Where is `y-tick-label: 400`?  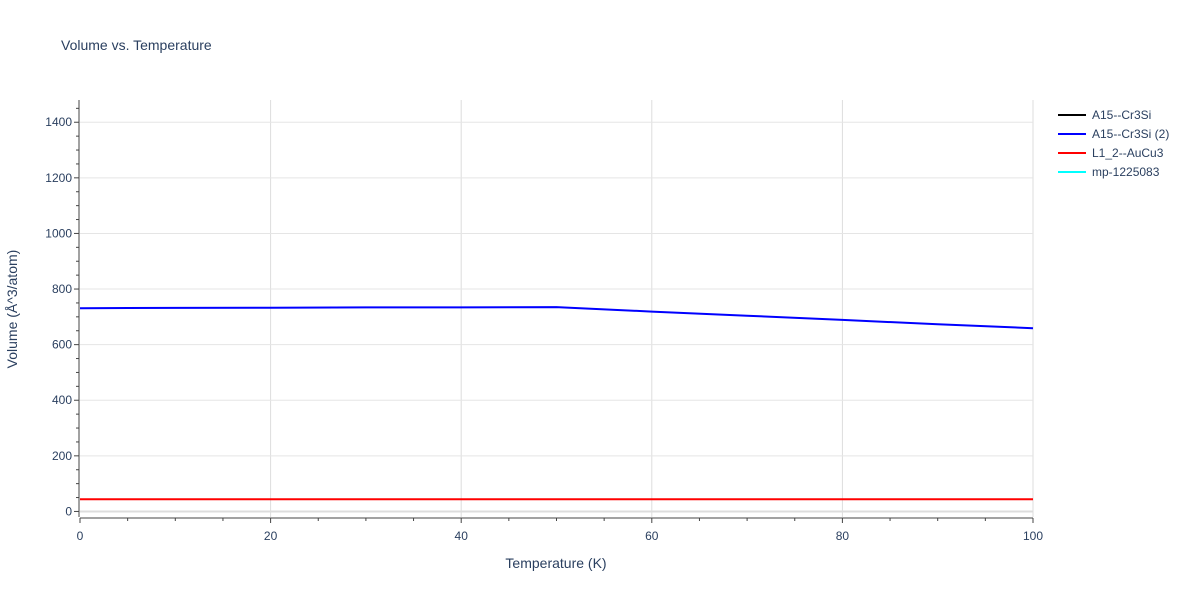
y-tick-label: 400 is located at coordinates (62, 400).